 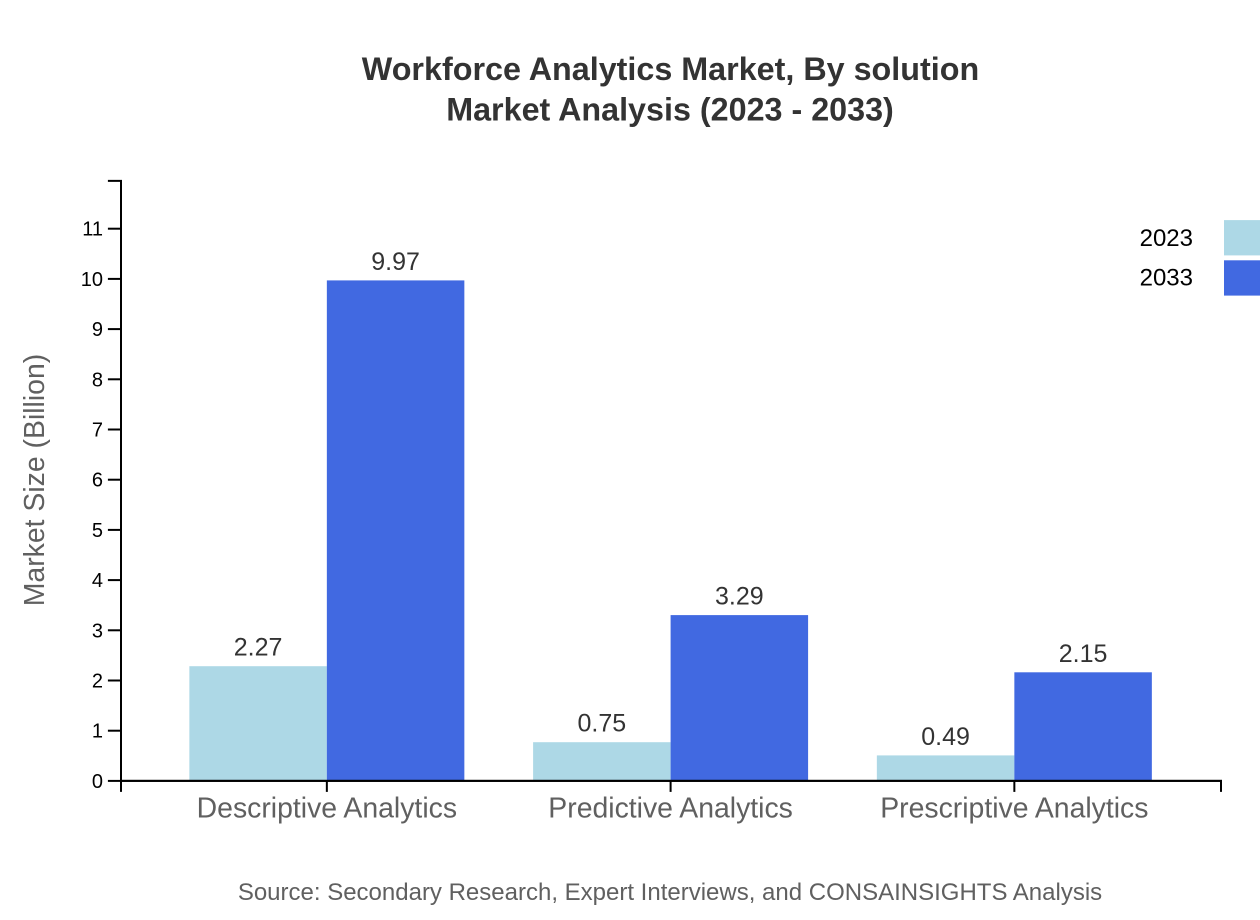 What do you see at coordinates (395, 262) in the screenshot?
I see `svg-text: 9.97` at bounding box center [395, 262].